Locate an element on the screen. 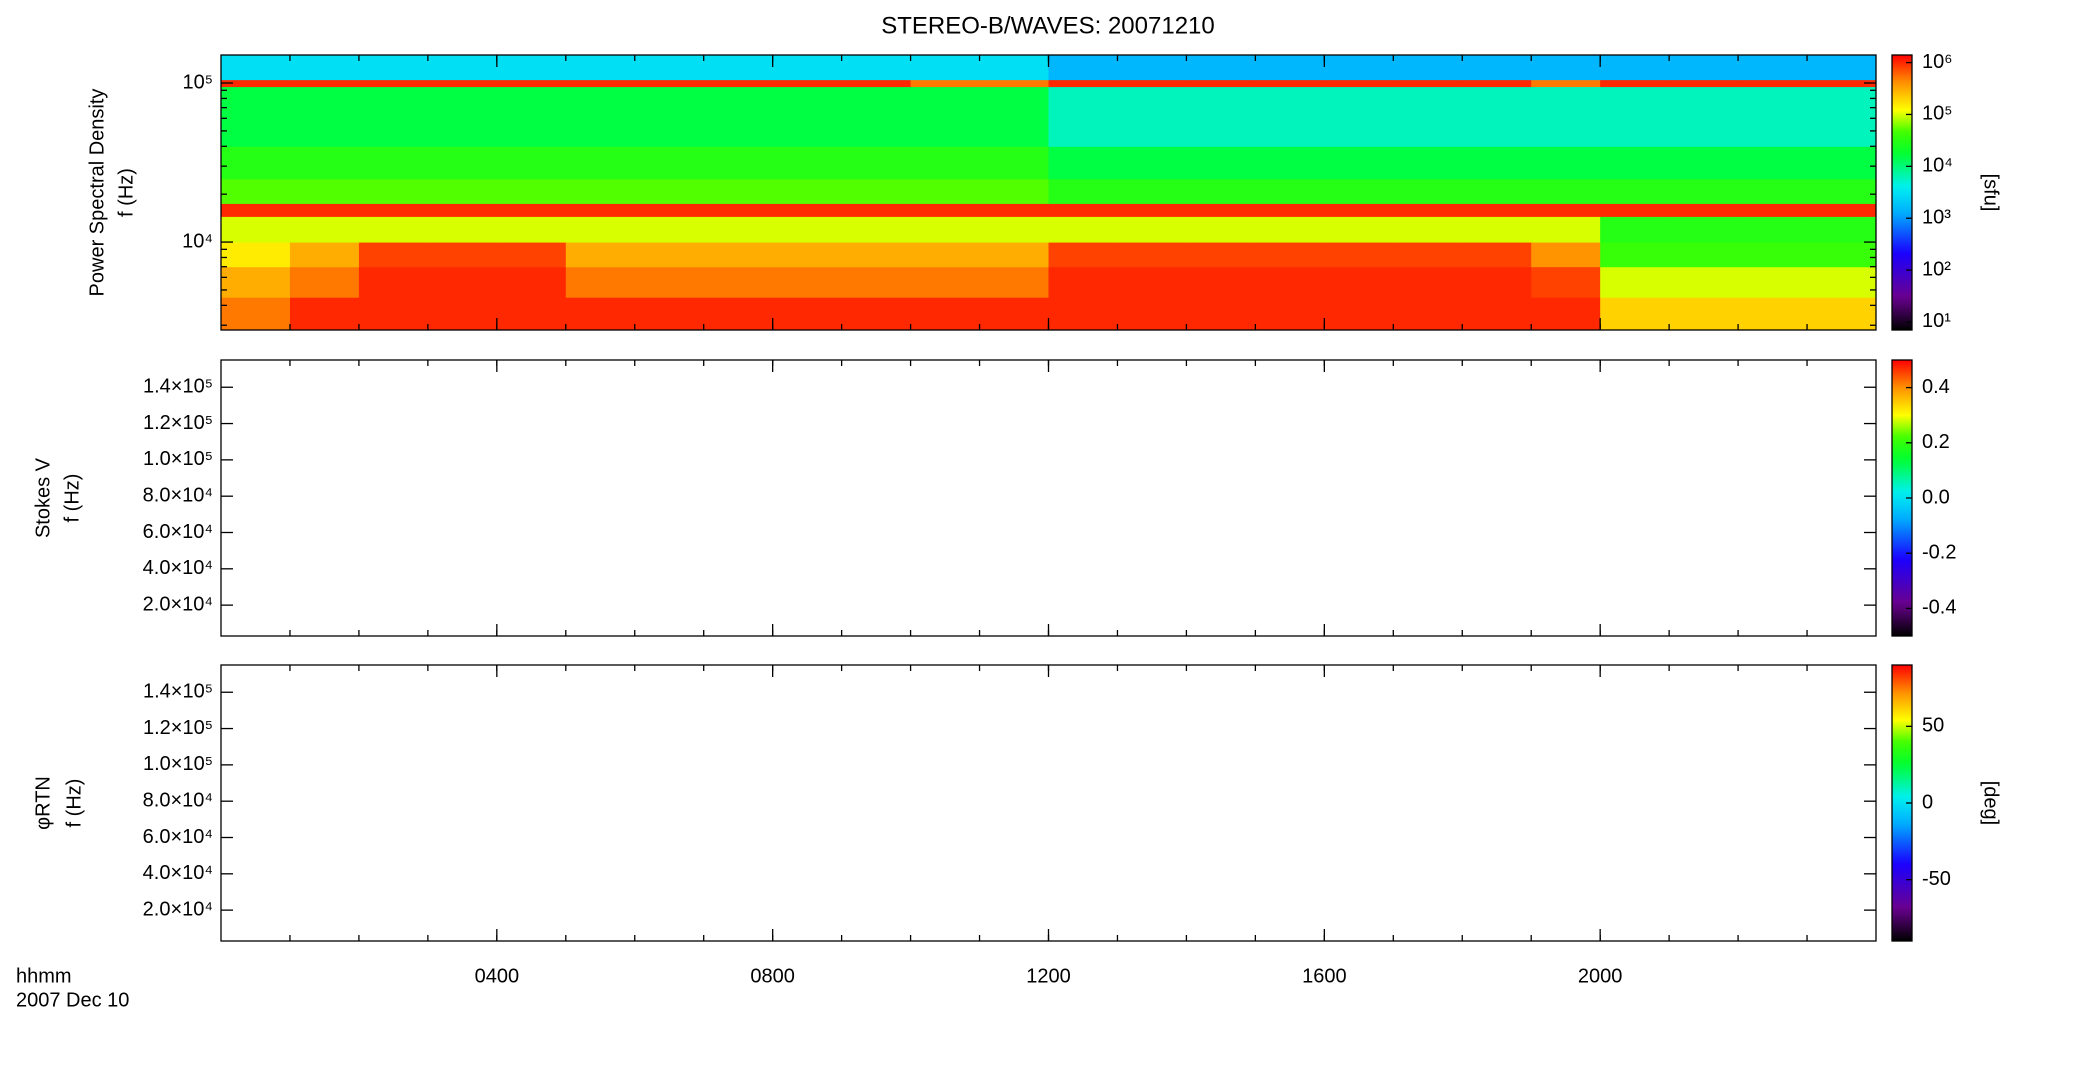 This screenshot has height=1080, width=2096. y-axis-label: Power Spectral Density is located at coordinates (97, 193).